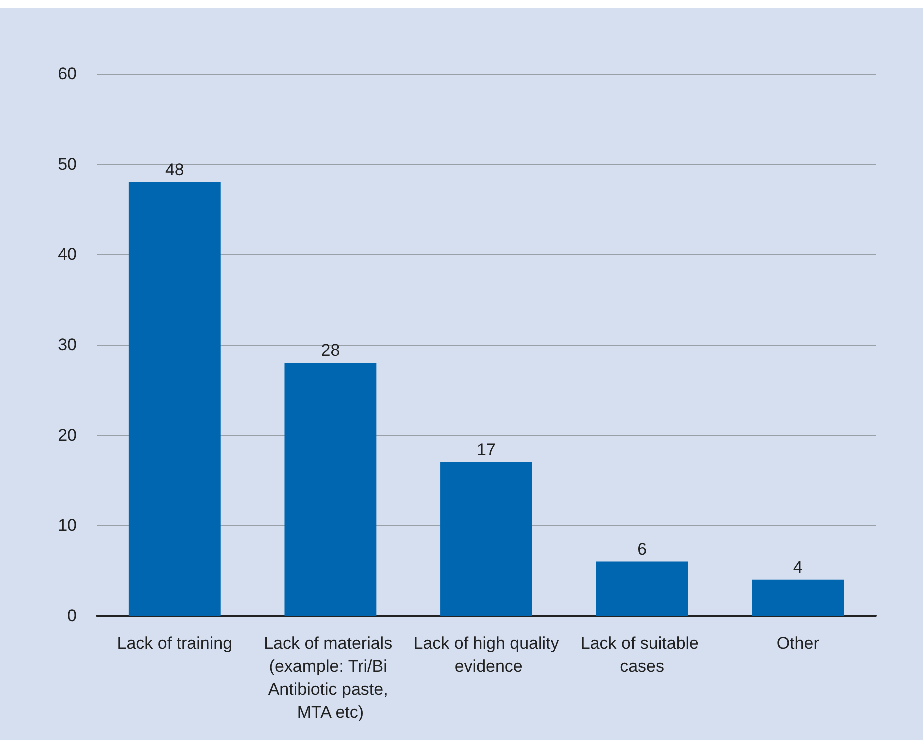 The height and width of the screenshot is (740, 923). Describe the element at coordinates (331, 678) in the screenshot. I see `x-tick-label: Lack of materials (example: Tri/Bi Antibiotic paste, MTA etc)` at that location.